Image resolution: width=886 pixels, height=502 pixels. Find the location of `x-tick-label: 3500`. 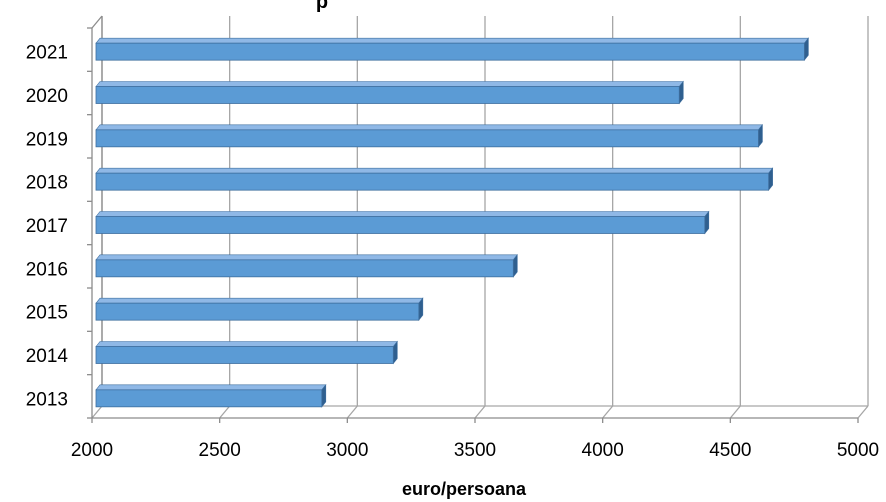

x-tick-label: 3500 is located at coordinates (475, 450).